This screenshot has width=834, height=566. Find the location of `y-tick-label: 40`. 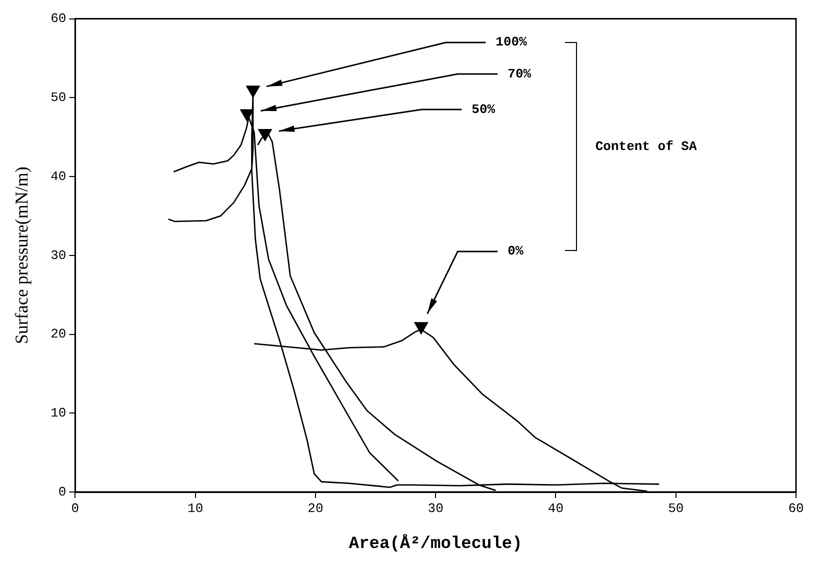

y-tick-label: 40 is located at coordinates (58, 176).